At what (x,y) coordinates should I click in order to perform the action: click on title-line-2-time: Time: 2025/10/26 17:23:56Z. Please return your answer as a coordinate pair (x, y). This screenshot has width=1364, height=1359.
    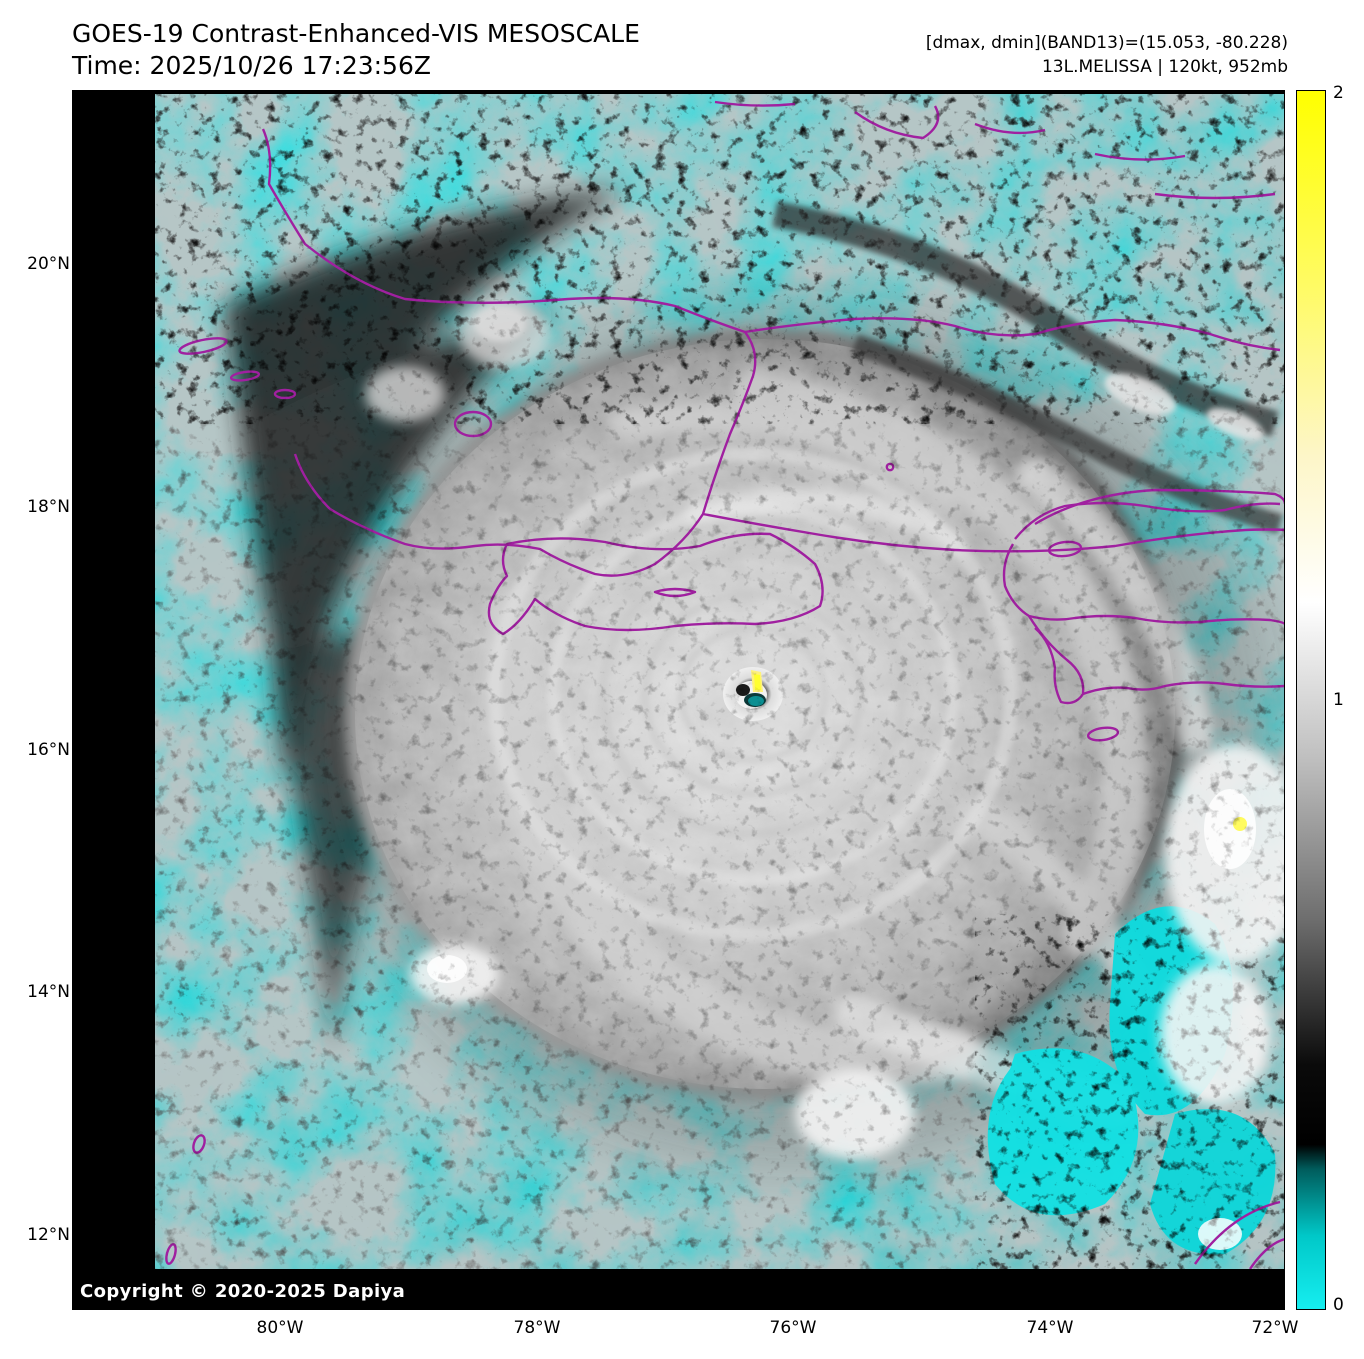
    Looking at the image, I should click on (251, 65).